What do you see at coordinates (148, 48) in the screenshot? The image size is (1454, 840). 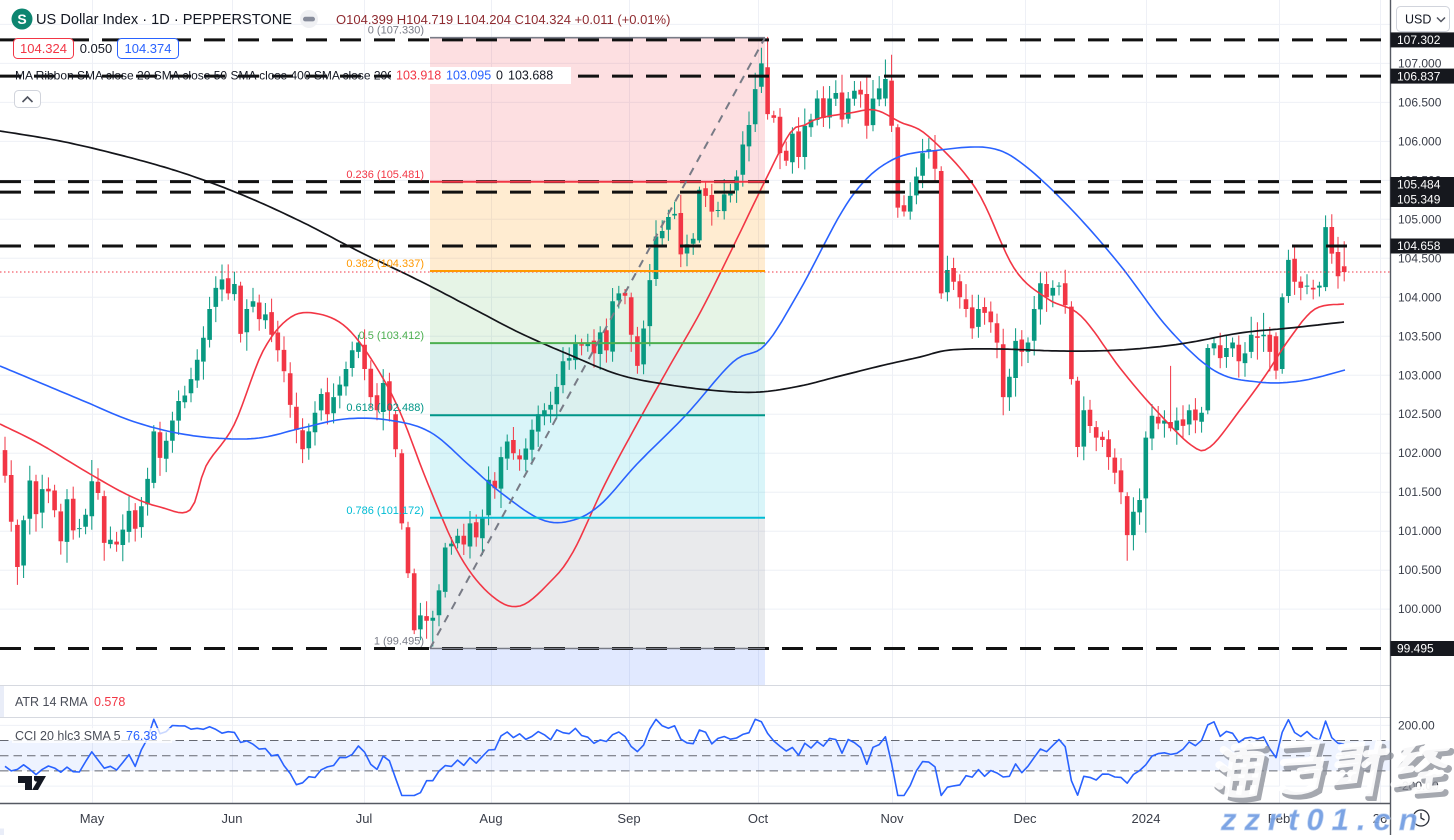 I see `svg-text: 104.374` at bounding box center [148, 48].